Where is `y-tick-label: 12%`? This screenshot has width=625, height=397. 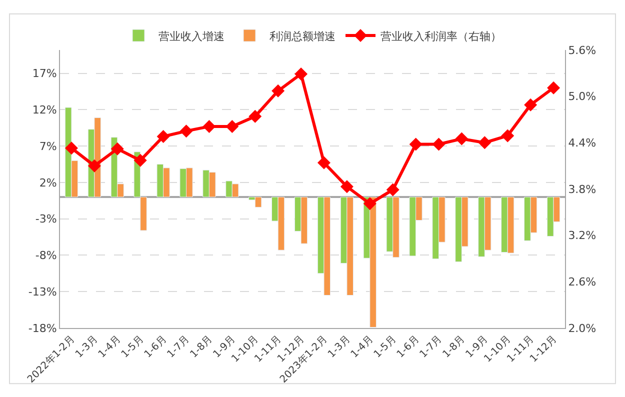
y-tick-label: 12% is located at coordinates (44, 110).